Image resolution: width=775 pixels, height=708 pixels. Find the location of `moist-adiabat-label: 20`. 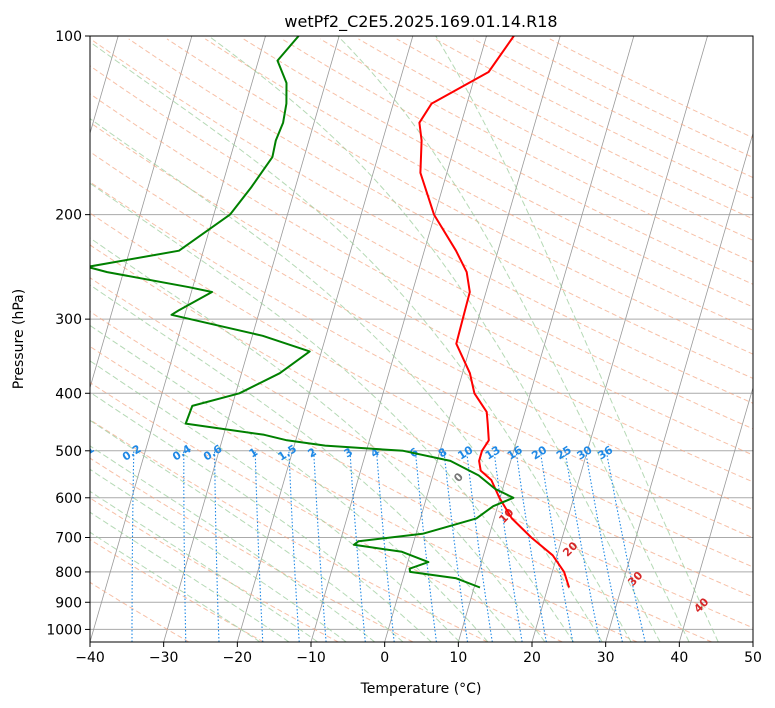

moist-adiabat-label: 20 is located at coordinates (570, 549).